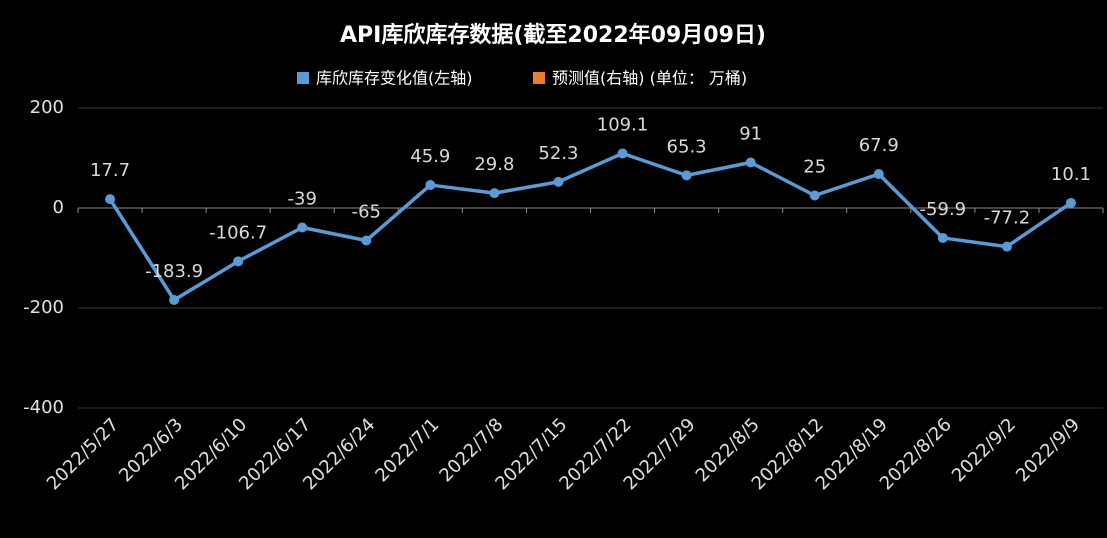  What do you see at coordinates (110, 170) in the screenshot?
I see `data-label: 17.7` at bounding box center [110, 170].